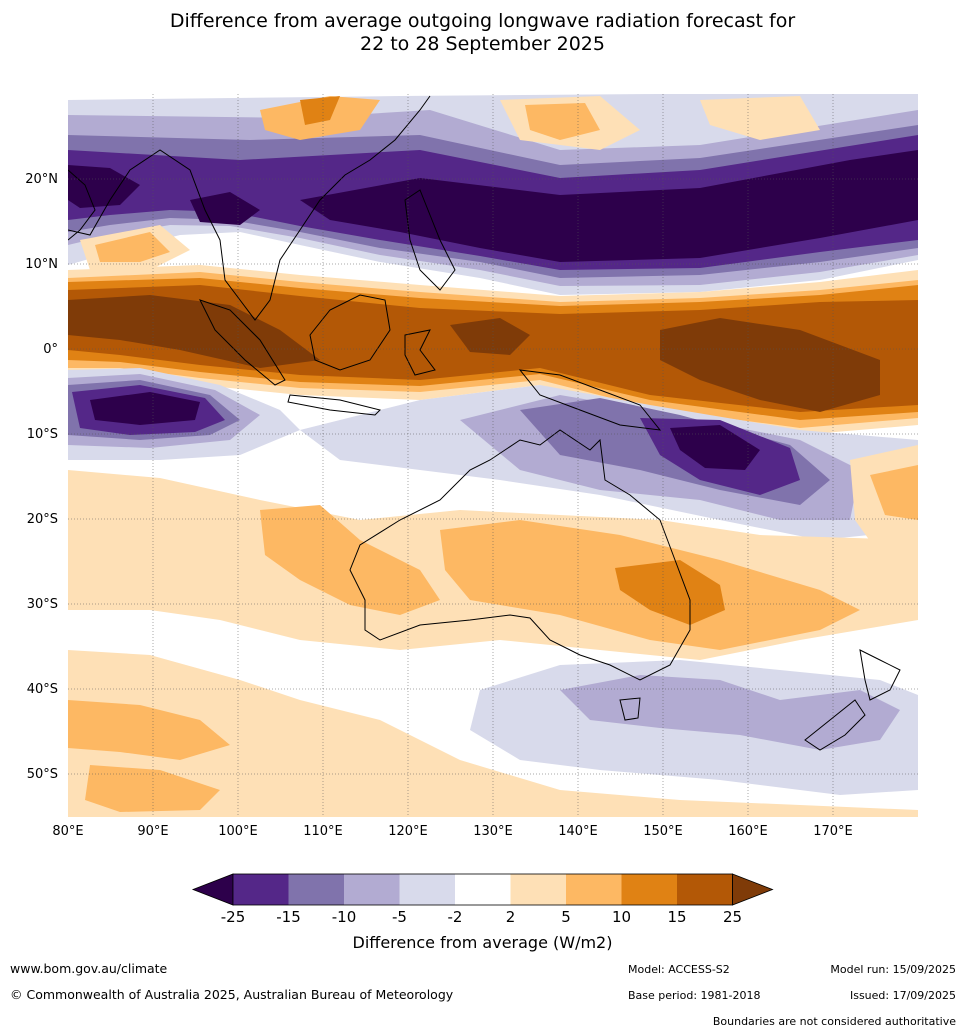 The width and height of the screenshot is (965, 1035). What do you see at coordinates (67, 831) in the screenshot?
I see `lon-label: 80°E` at bounding box center [67, 831].